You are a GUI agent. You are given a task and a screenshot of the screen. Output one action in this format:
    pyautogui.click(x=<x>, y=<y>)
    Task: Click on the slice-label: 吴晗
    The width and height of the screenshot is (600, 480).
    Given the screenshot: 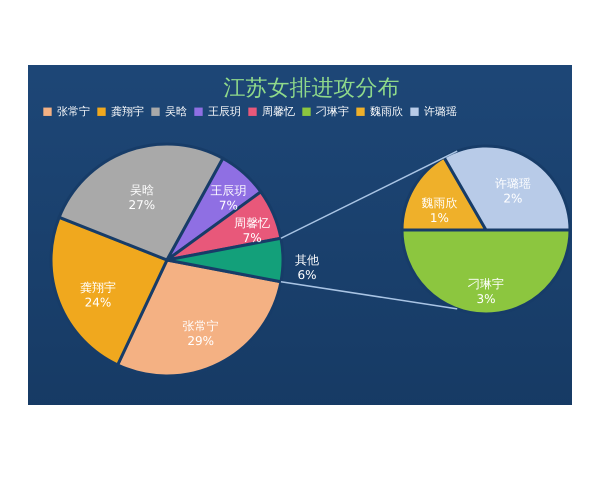 What is the action you would take?
    pyautogui.click(x=142, y=190)
    